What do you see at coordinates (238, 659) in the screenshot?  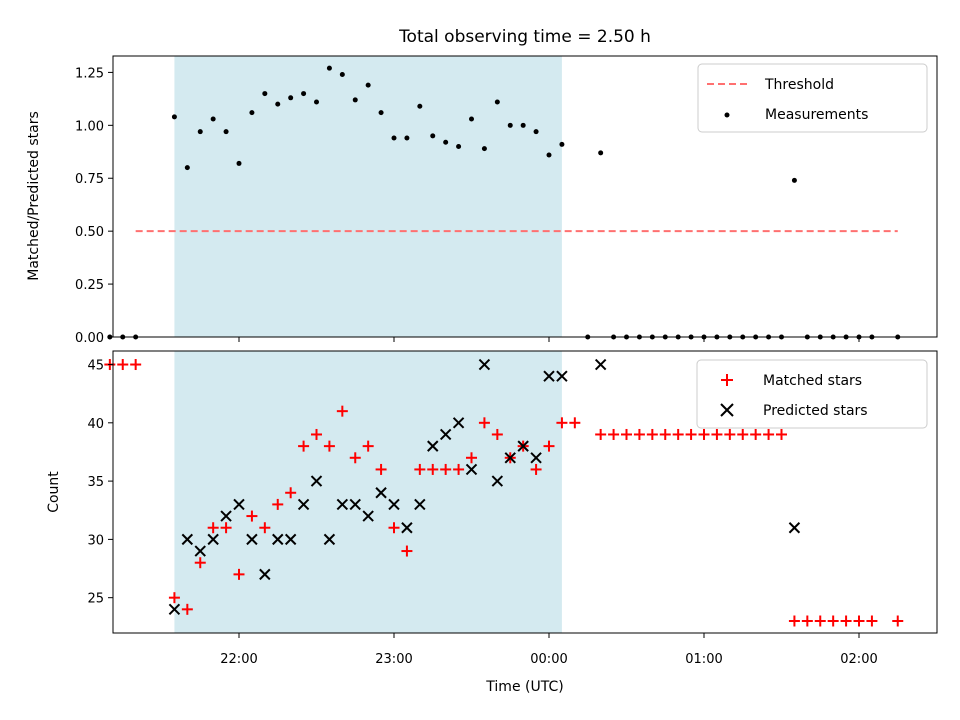 I see `x-tick-label: 22:00` at bounding box center [238, 659].